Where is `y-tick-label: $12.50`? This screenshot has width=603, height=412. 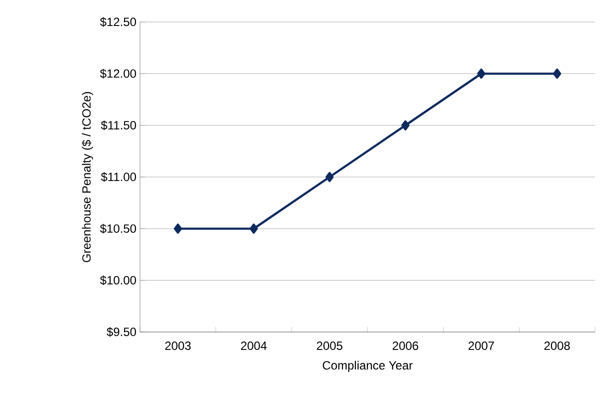 y-tick-label: $12.50 is located at coordinates (118, 22).